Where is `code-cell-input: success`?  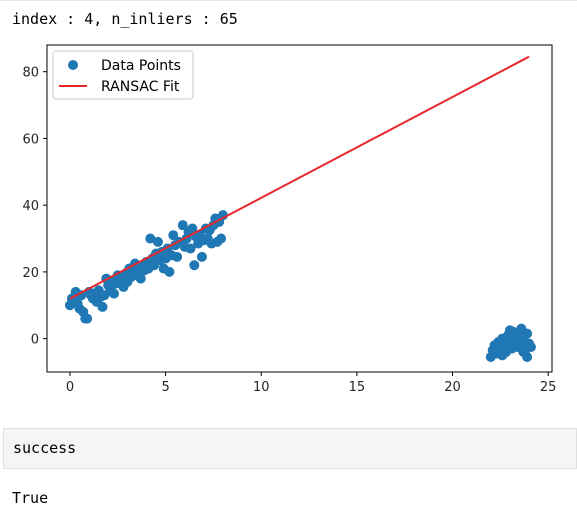
code-cell-input: success is located at coordinates (45, 448).